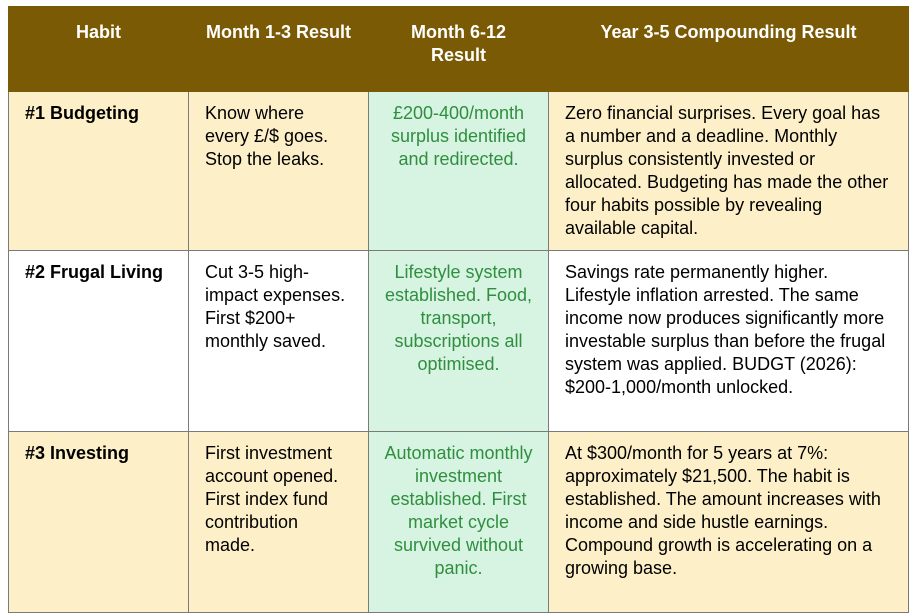 This screenshot has height=613, width=915. What do you see at coordinates (98, 341) in the screenshot?
I see `habit-name: #2 Frugal Living` at bounding box center [98, 341].